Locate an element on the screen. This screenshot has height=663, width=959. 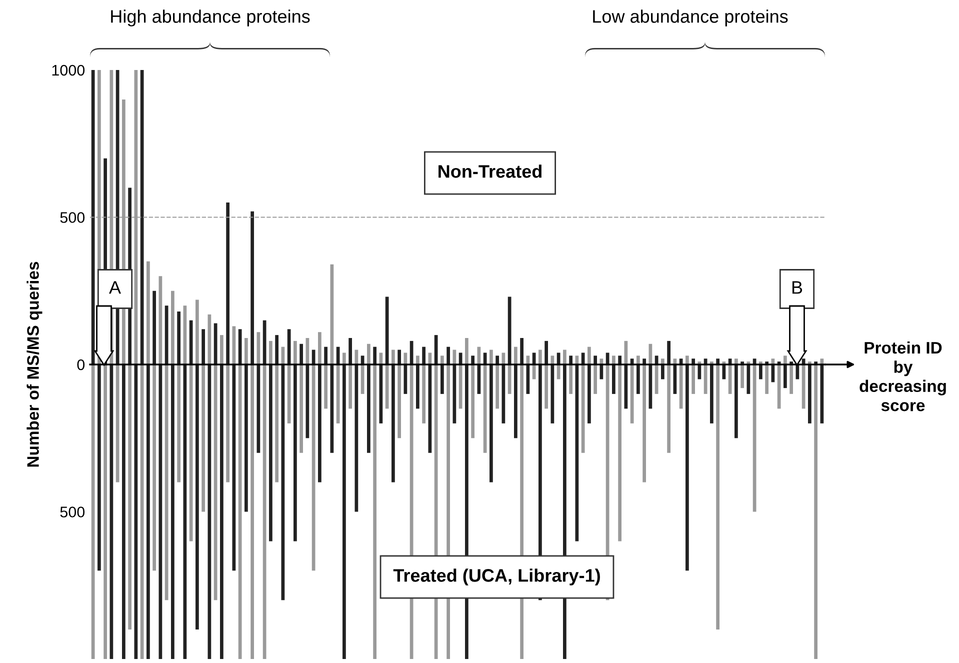
y-tick-label: 1000 is located at coordinates (68, 70).